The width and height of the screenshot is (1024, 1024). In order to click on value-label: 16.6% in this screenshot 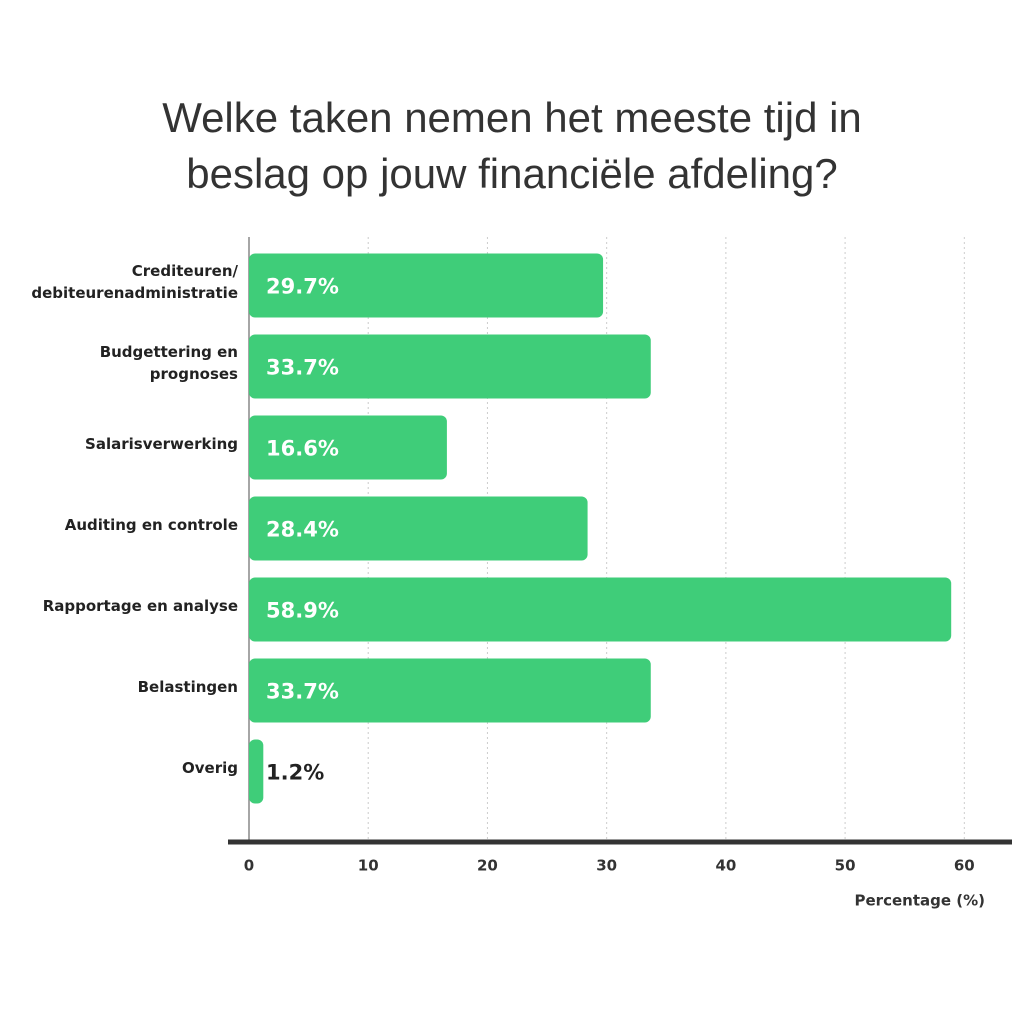, I will do `click(302, 449)`.